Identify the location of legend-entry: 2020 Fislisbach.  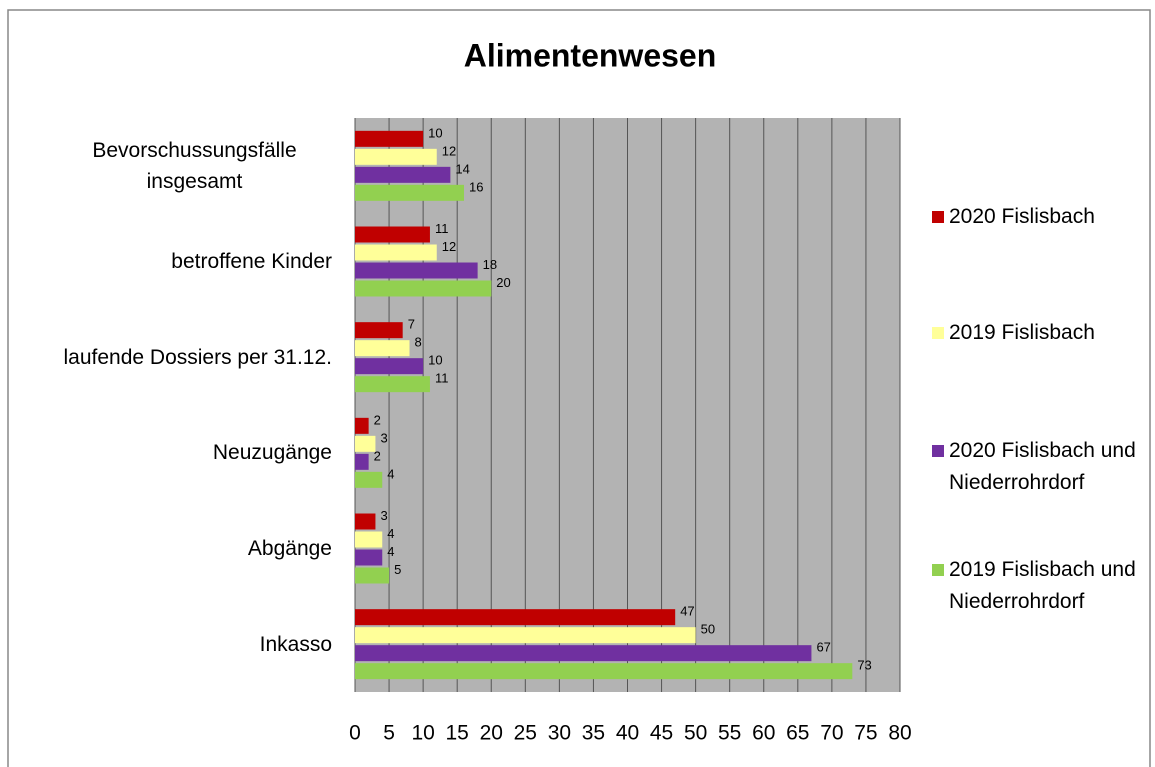
(1039, 217).